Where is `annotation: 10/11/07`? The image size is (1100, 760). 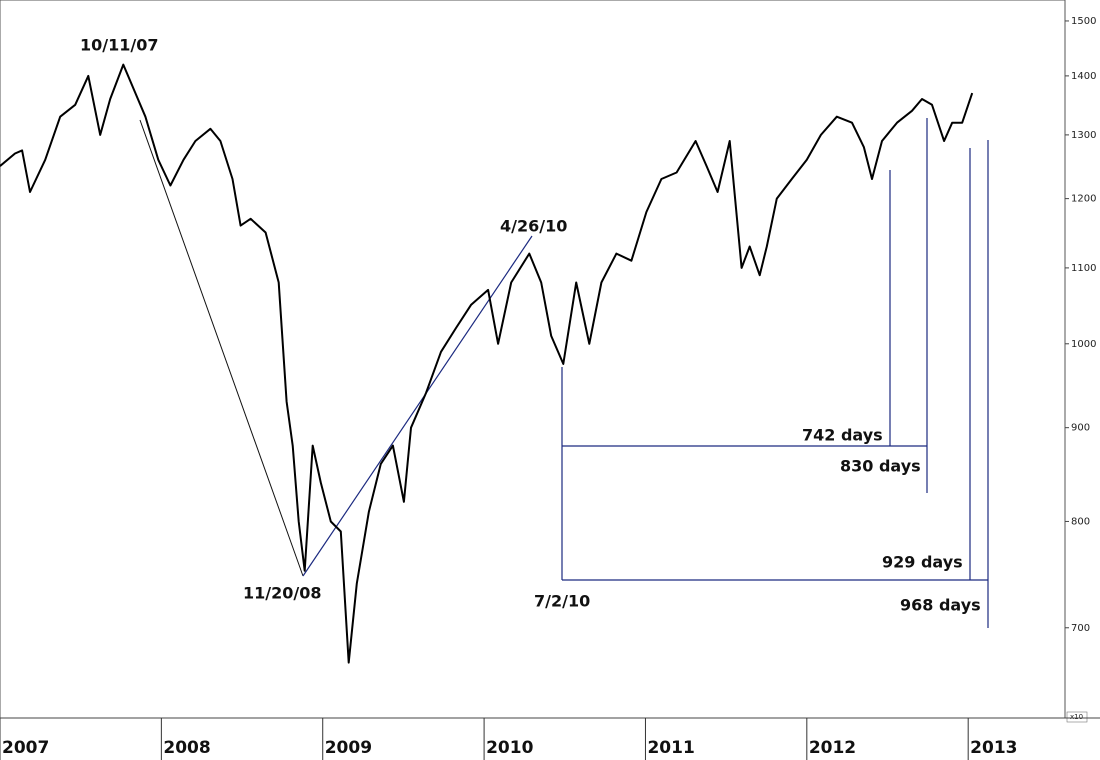 annotation: 10/11/07 is located at coordinates (119, 45).